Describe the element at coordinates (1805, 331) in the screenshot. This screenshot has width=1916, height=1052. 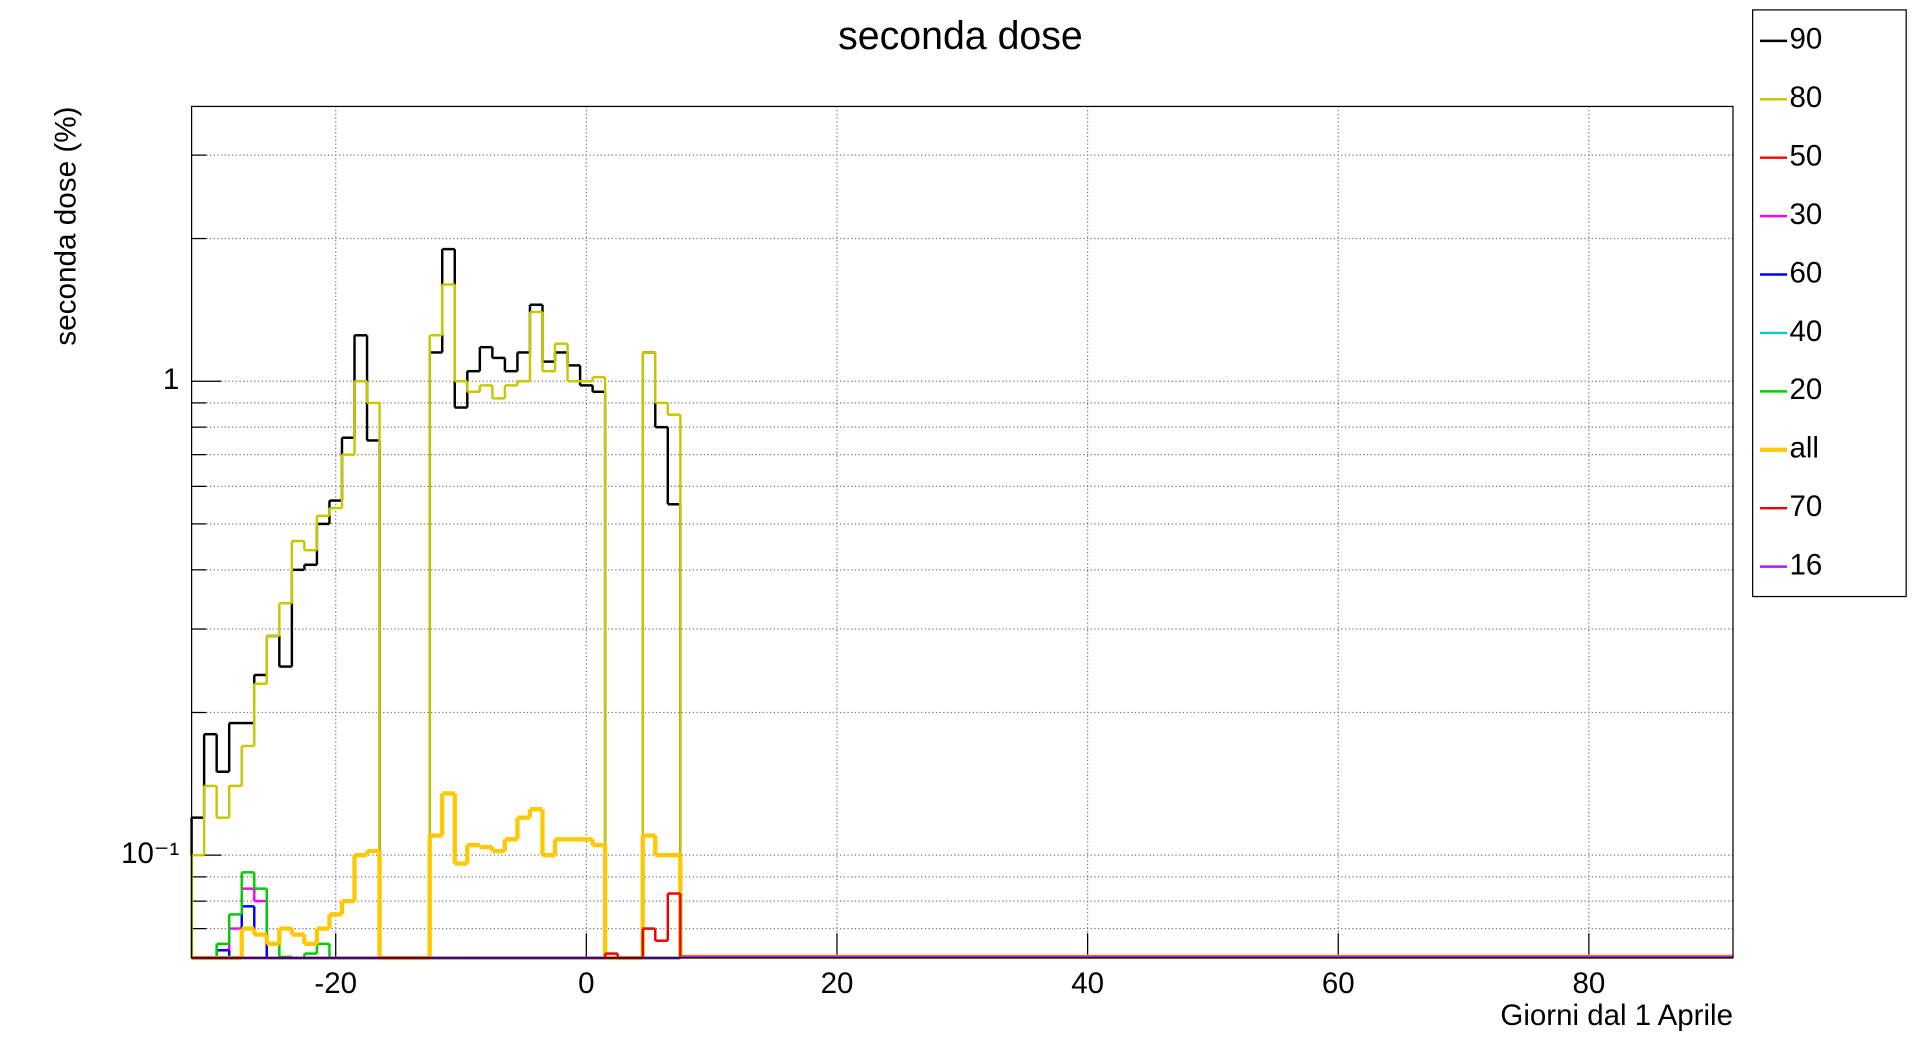
I see `legend-label: 40` at that location.